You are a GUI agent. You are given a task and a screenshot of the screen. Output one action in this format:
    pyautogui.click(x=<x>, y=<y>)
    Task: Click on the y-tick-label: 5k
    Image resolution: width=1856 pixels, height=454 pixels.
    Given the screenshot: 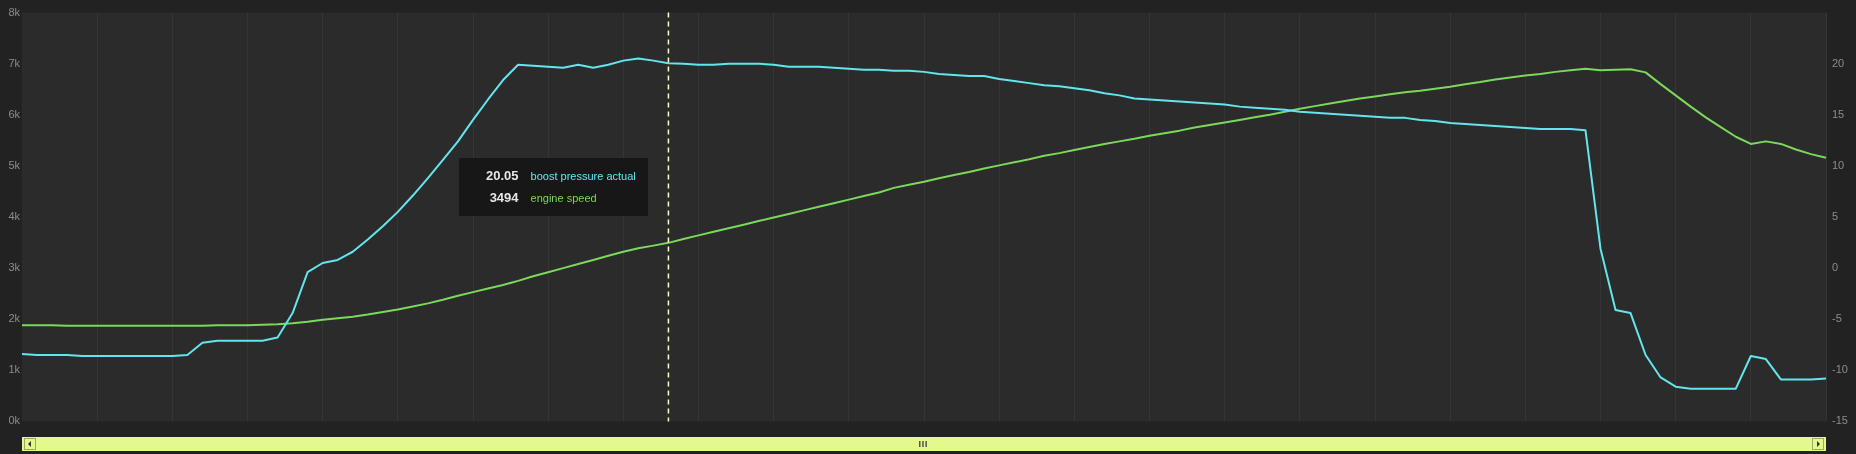 What is the action you would take?
    pyautogui.click(x=14, y=164)
    